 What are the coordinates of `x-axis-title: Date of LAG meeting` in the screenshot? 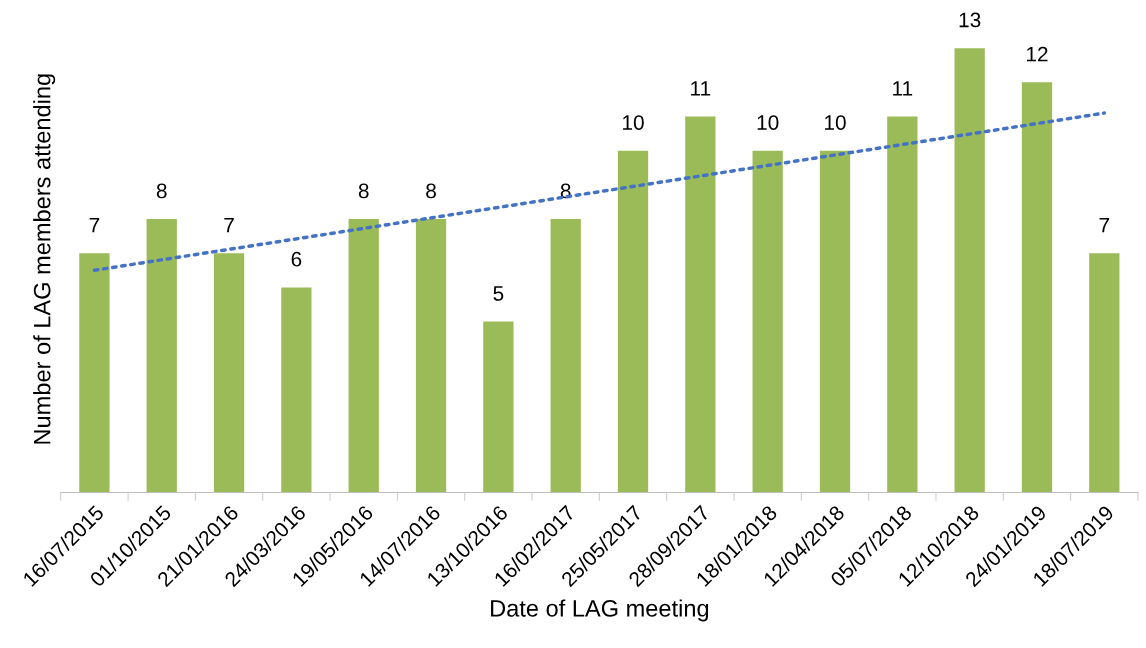 It's located at (600, 610).